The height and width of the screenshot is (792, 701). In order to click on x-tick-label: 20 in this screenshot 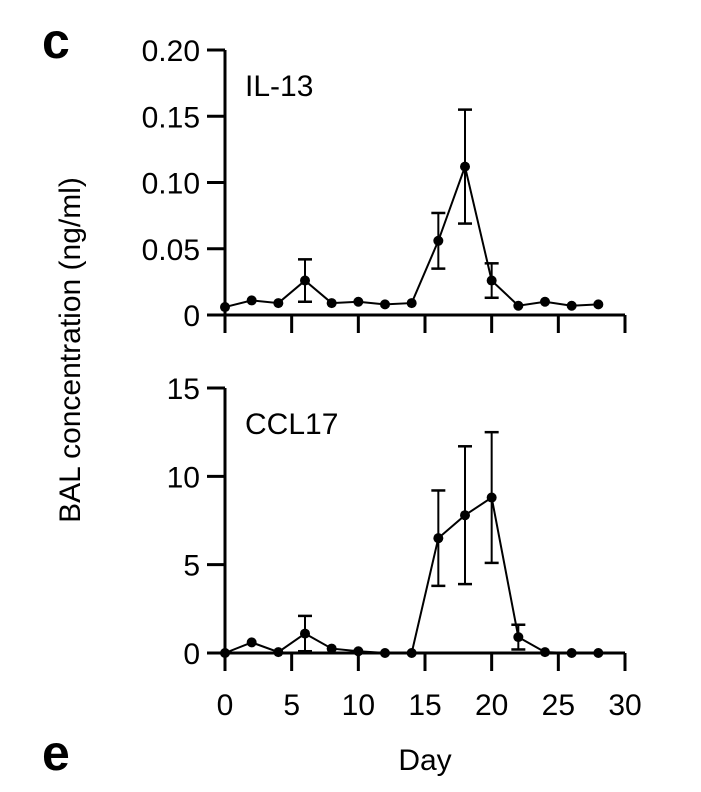, I will do `click(491, 705)`.